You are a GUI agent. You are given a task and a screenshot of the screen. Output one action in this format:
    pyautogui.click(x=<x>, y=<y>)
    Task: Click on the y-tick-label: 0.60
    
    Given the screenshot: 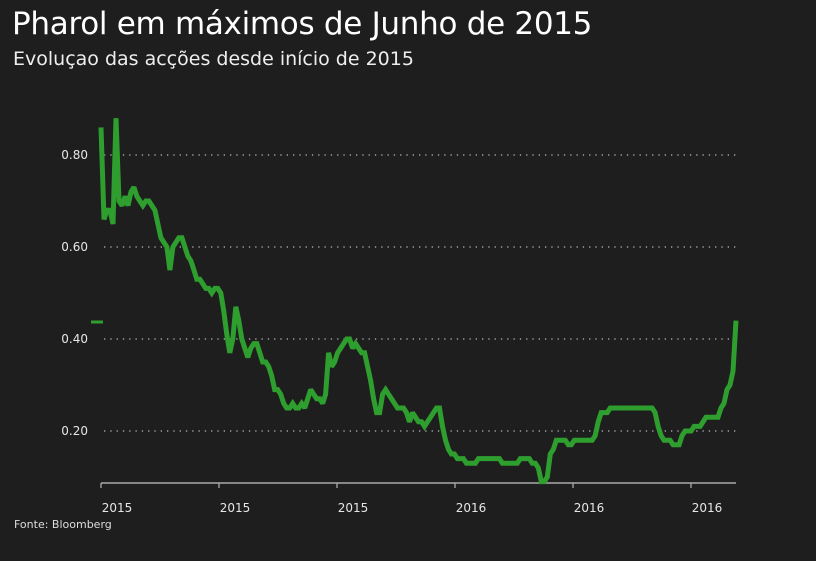 What is the action you would take?
    pyautogui.click(x=74, y=247)
    